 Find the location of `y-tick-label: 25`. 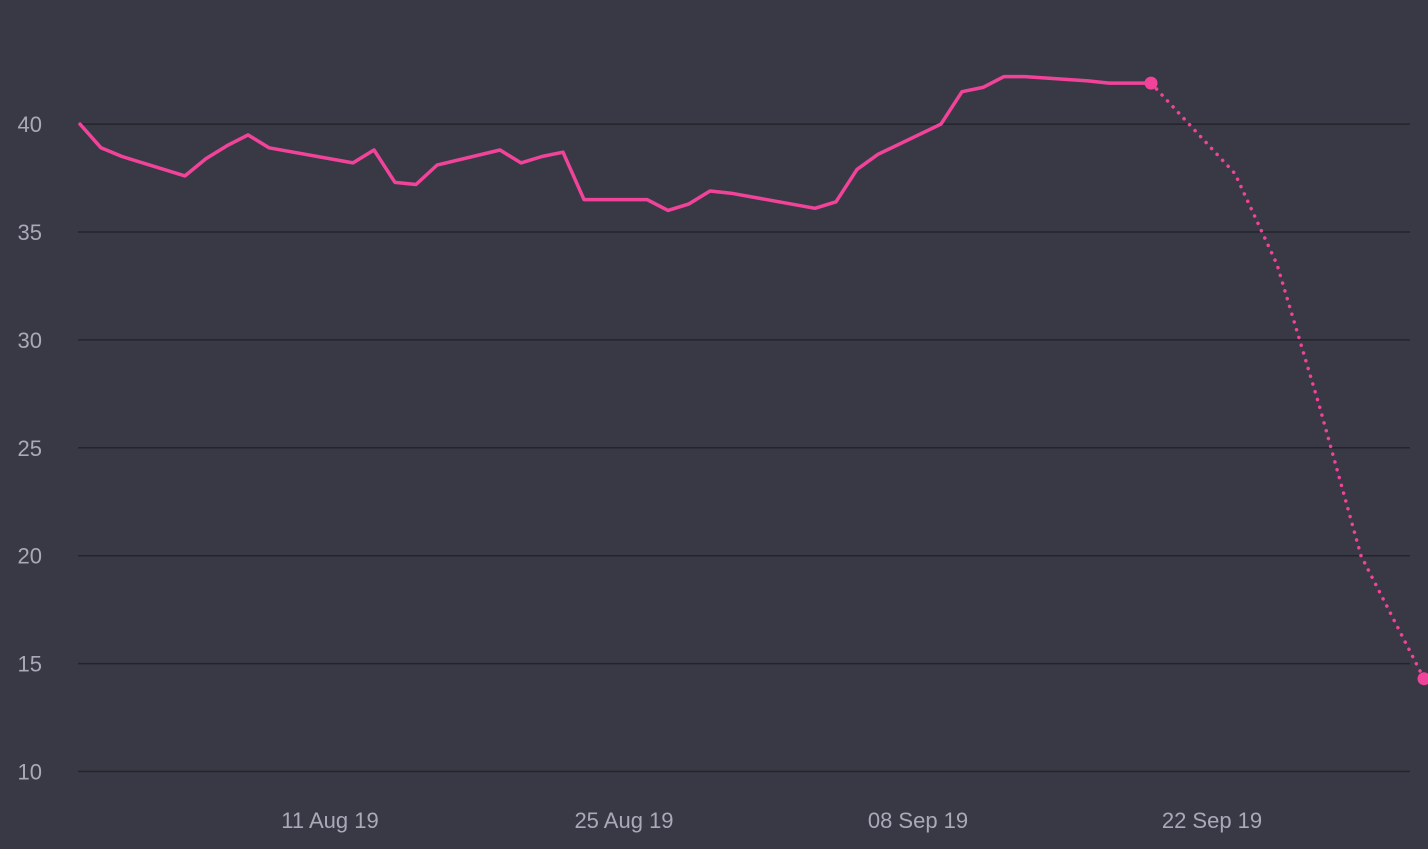

y-tick-label: 25 is located at coordinates (30, 448).